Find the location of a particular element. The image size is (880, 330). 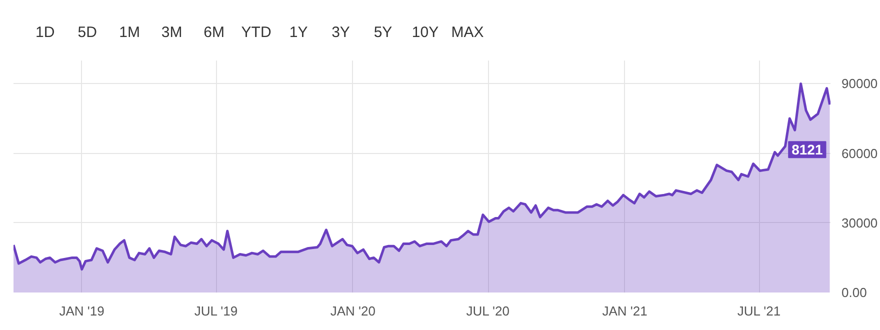

y-tick-label: 0.00 is located at coordinates (854, 292).